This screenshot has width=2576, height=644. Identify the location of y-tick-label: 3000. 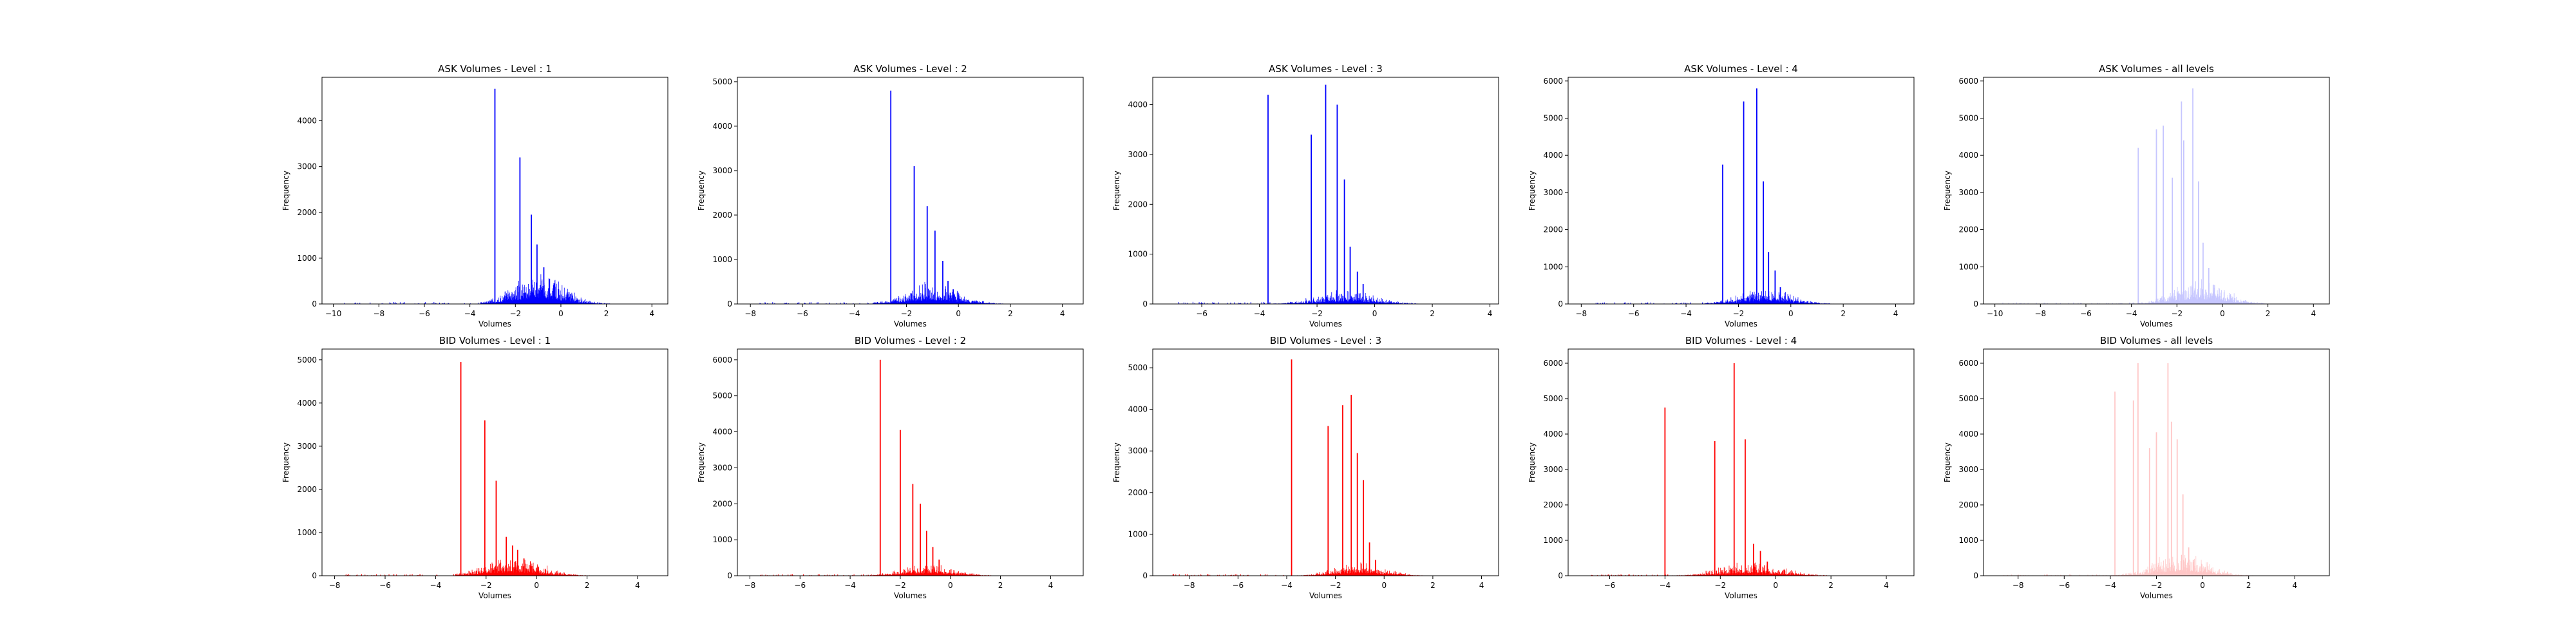
(1553, 192).